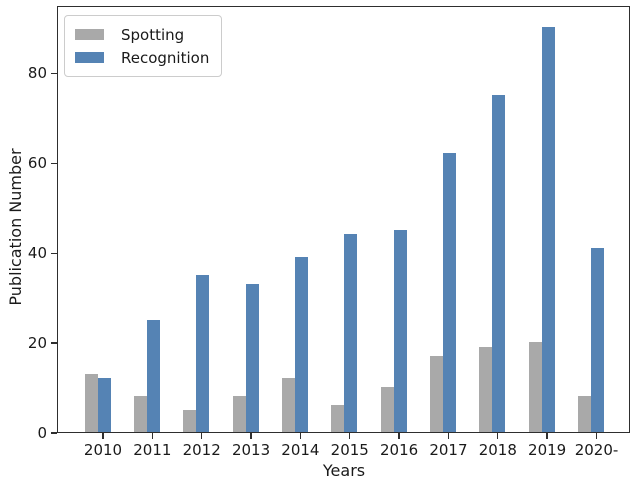 The width and height of the screenshot is (640, 482). What do you see at coordinates (301, 344) in the screenshot?
I see `bar-recognition-2014` at bounding box center [301, 344].